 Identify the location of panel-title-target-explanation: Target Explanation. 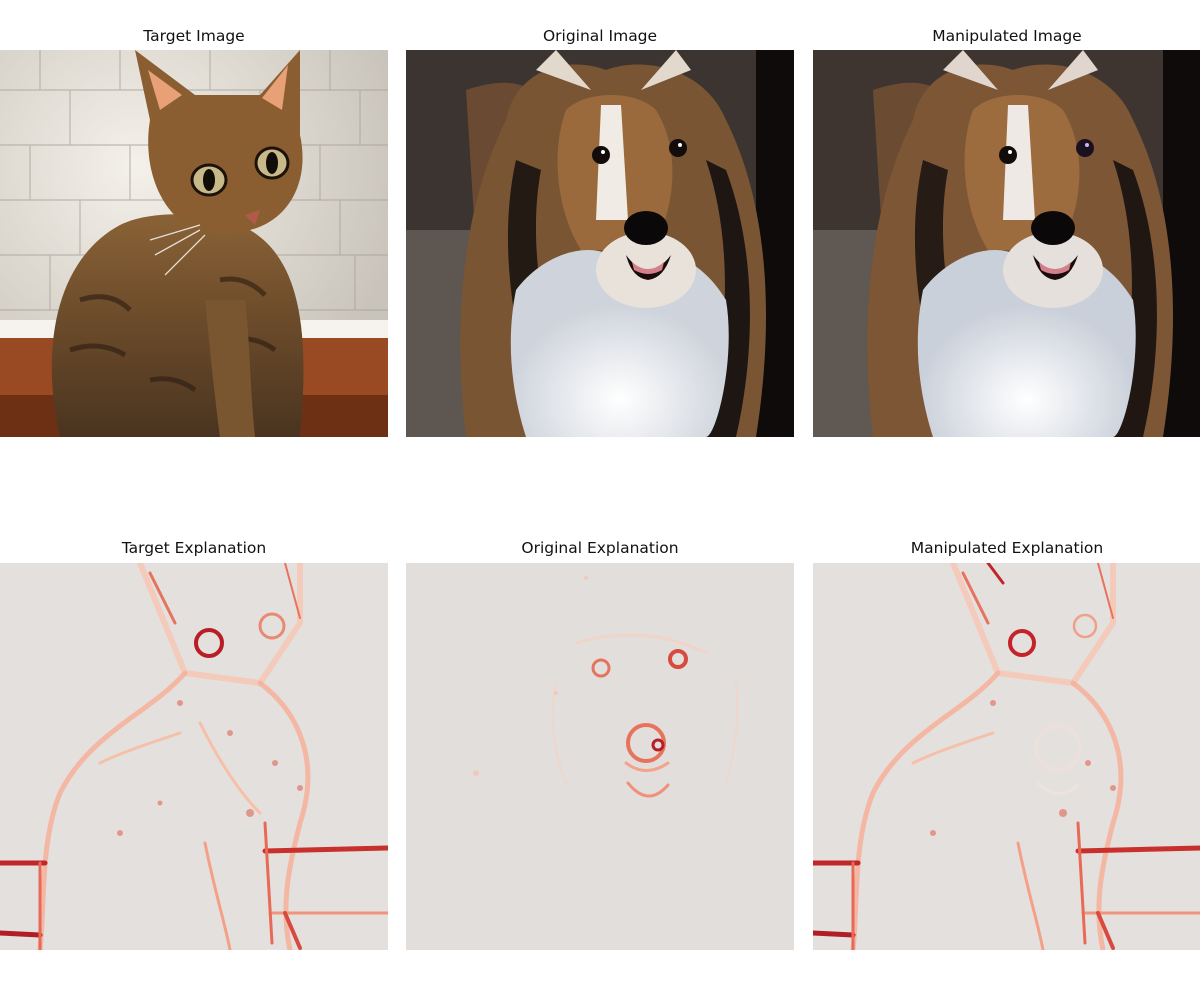
(194, 548).